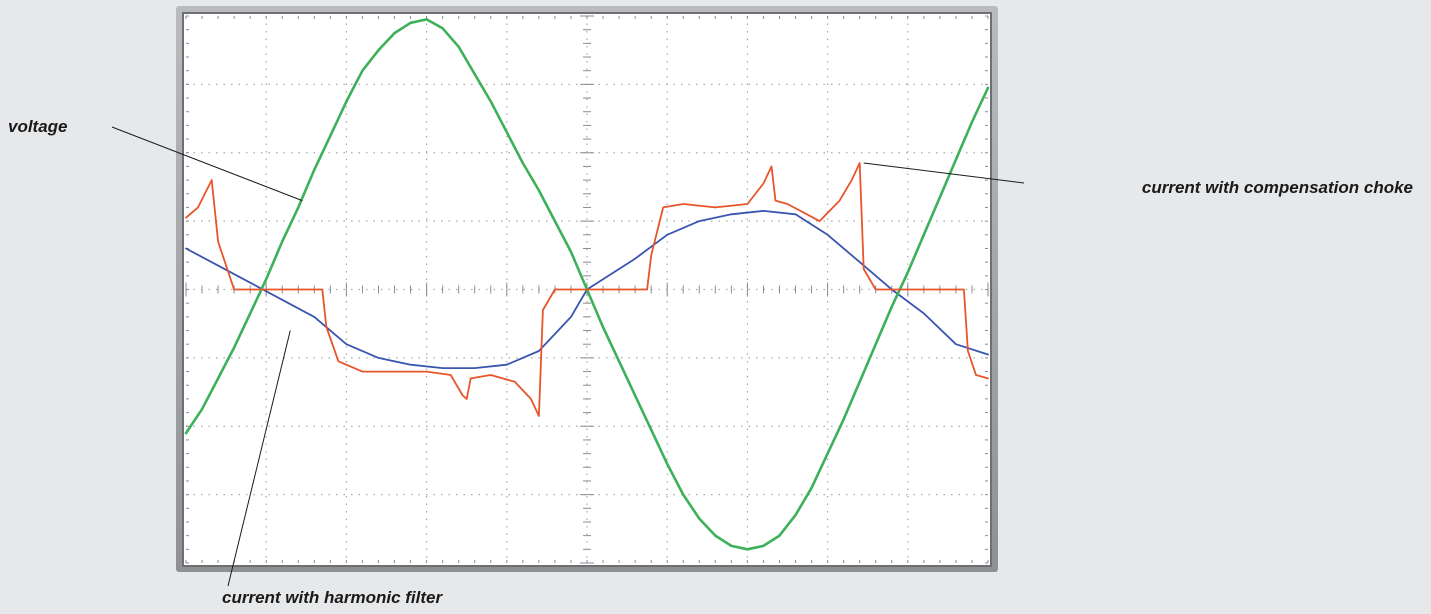 This screenshot has width=1431, height=614. What do you see at coordinates (38, 126) in the screenshot?
I see `voltage-annotation: voltage` at bounding box center [38, 126].